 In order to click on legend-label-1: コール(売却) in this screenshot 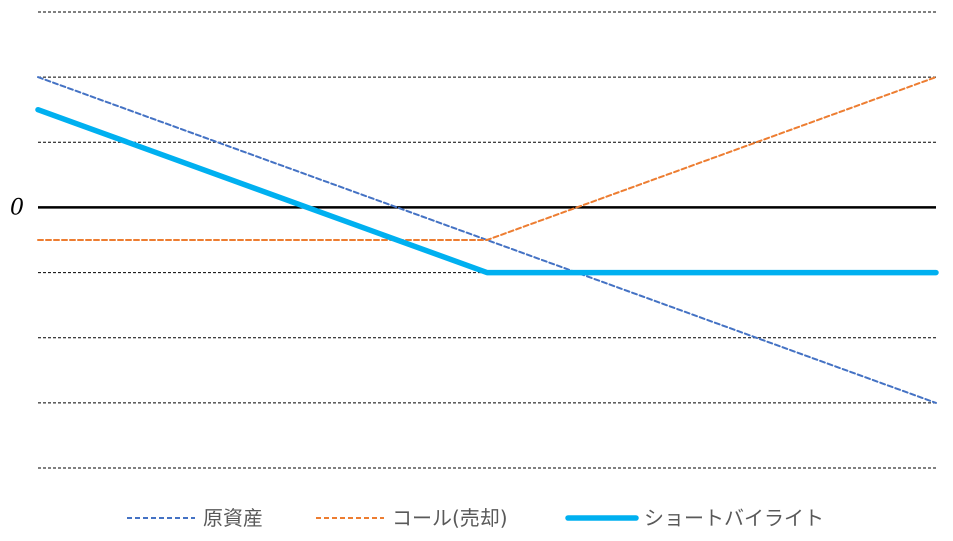, I will do `click(450, 518)`.